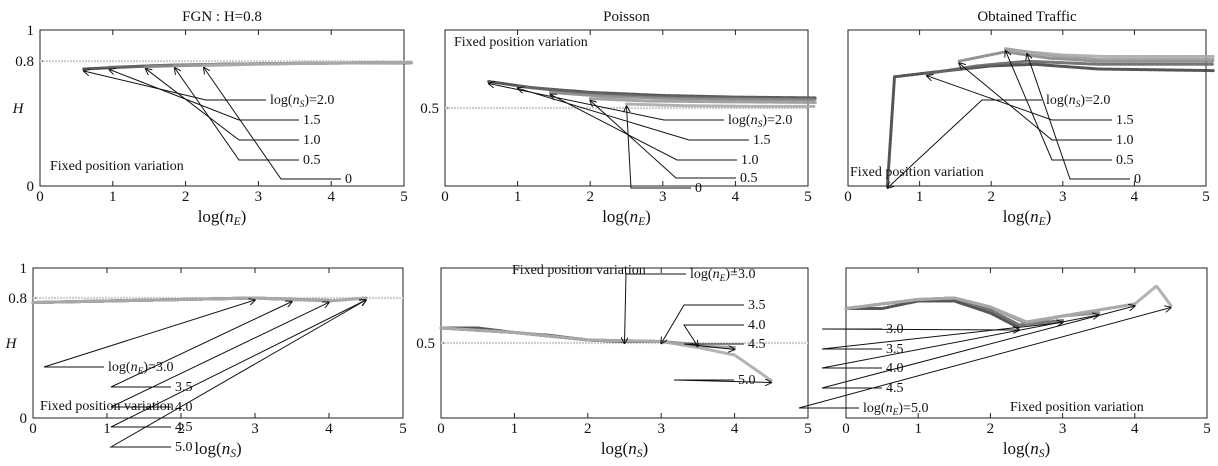 This screenshot has height=466, width=1218. What do you see at coordinates (24, 62) in the screenshot?
I see `y-tick-label: 0.8` at bounding box center [24, 62].